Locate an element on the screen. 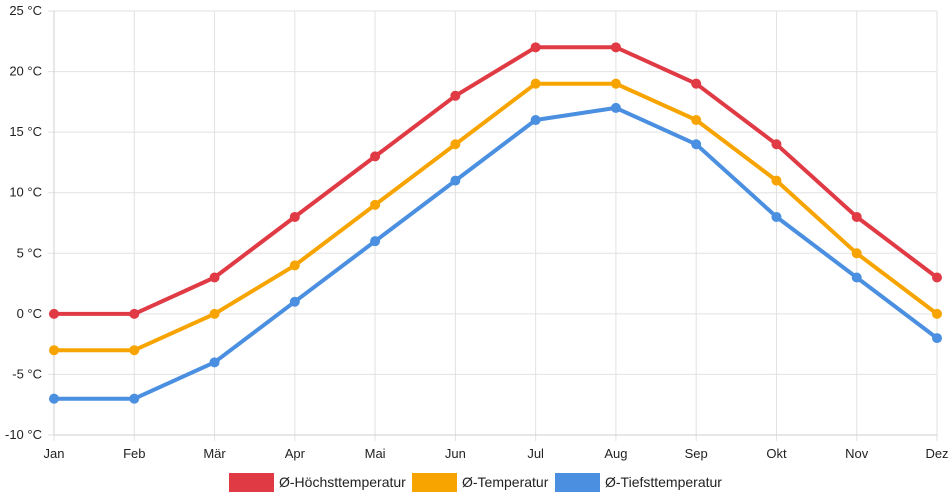 The height and width of the screenshot is (500, 952). x-tick-label: Jun is located at coordinates (455, 453).